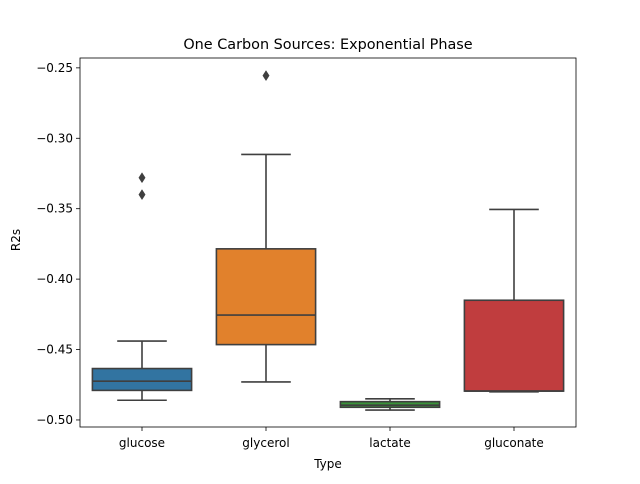  Describe the element at coordinates (54, 68) in the screenshot. I see `y-tick-label: −0.25` at that location.